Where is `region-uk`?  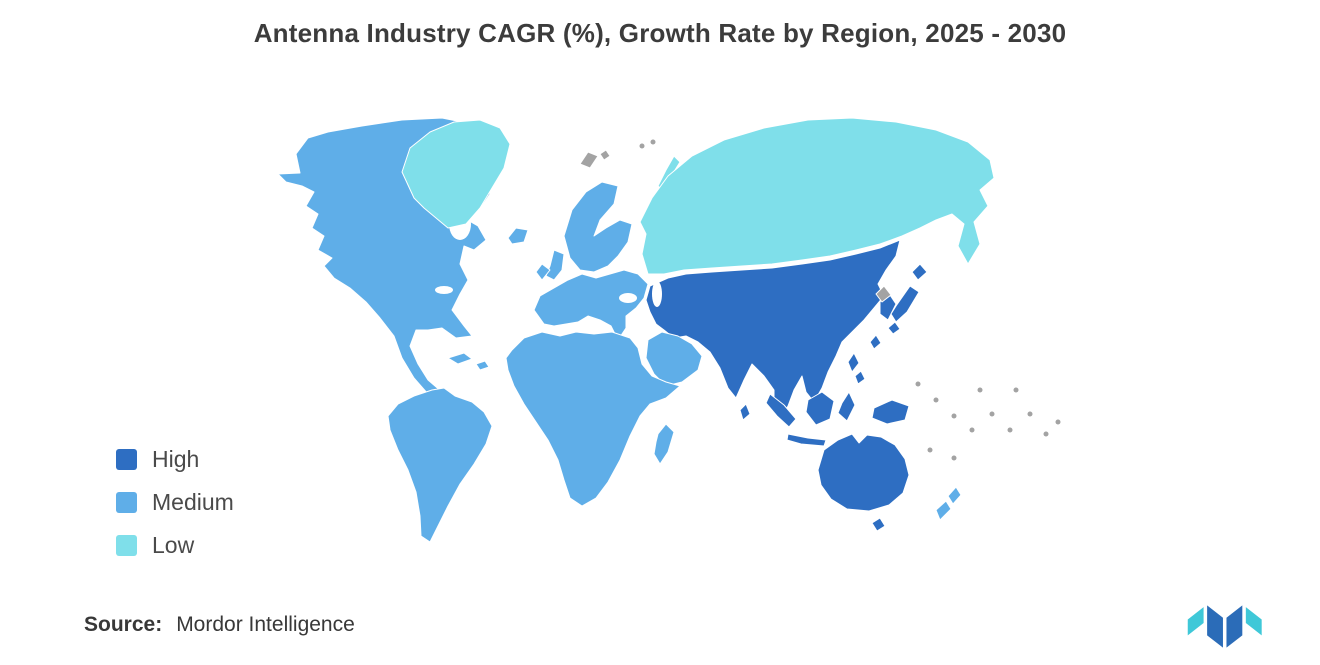
region-uk is located at coordinates (555, 265).